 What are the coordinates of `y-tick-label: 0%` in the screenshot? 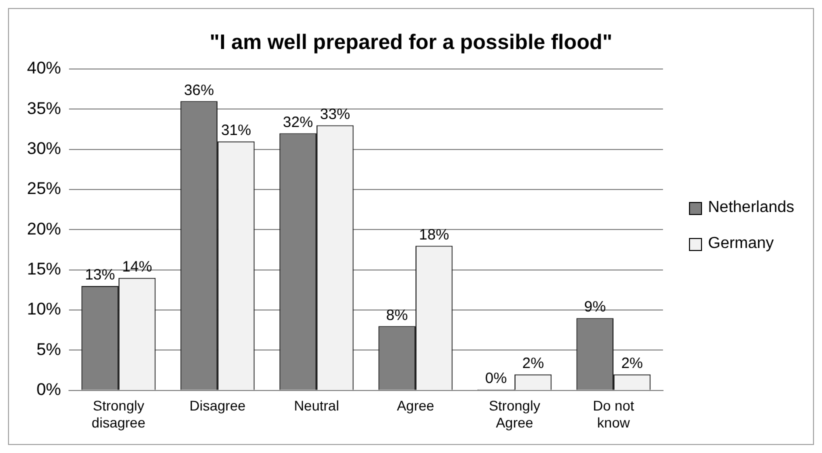 It's located at (49, 390).